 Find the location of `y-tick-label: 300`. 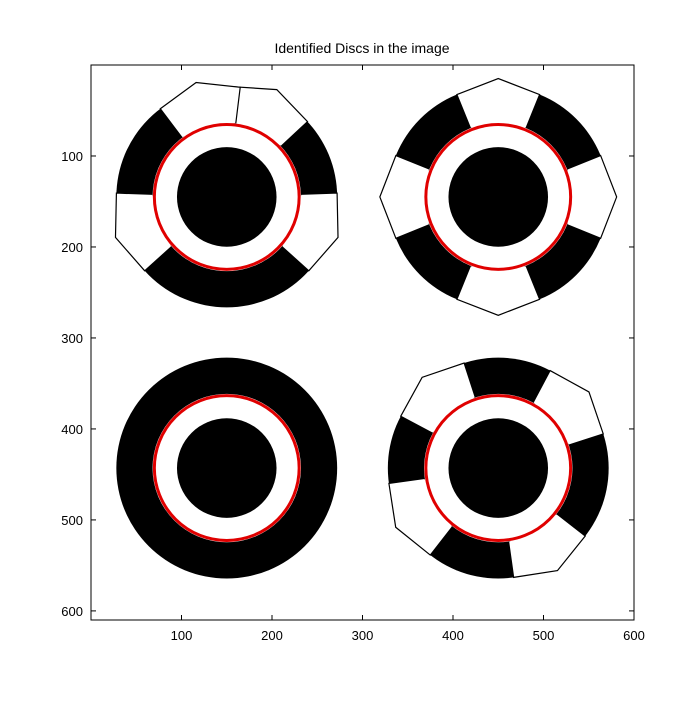

y-tick-label: 300 is located at coordinates (72, 338).